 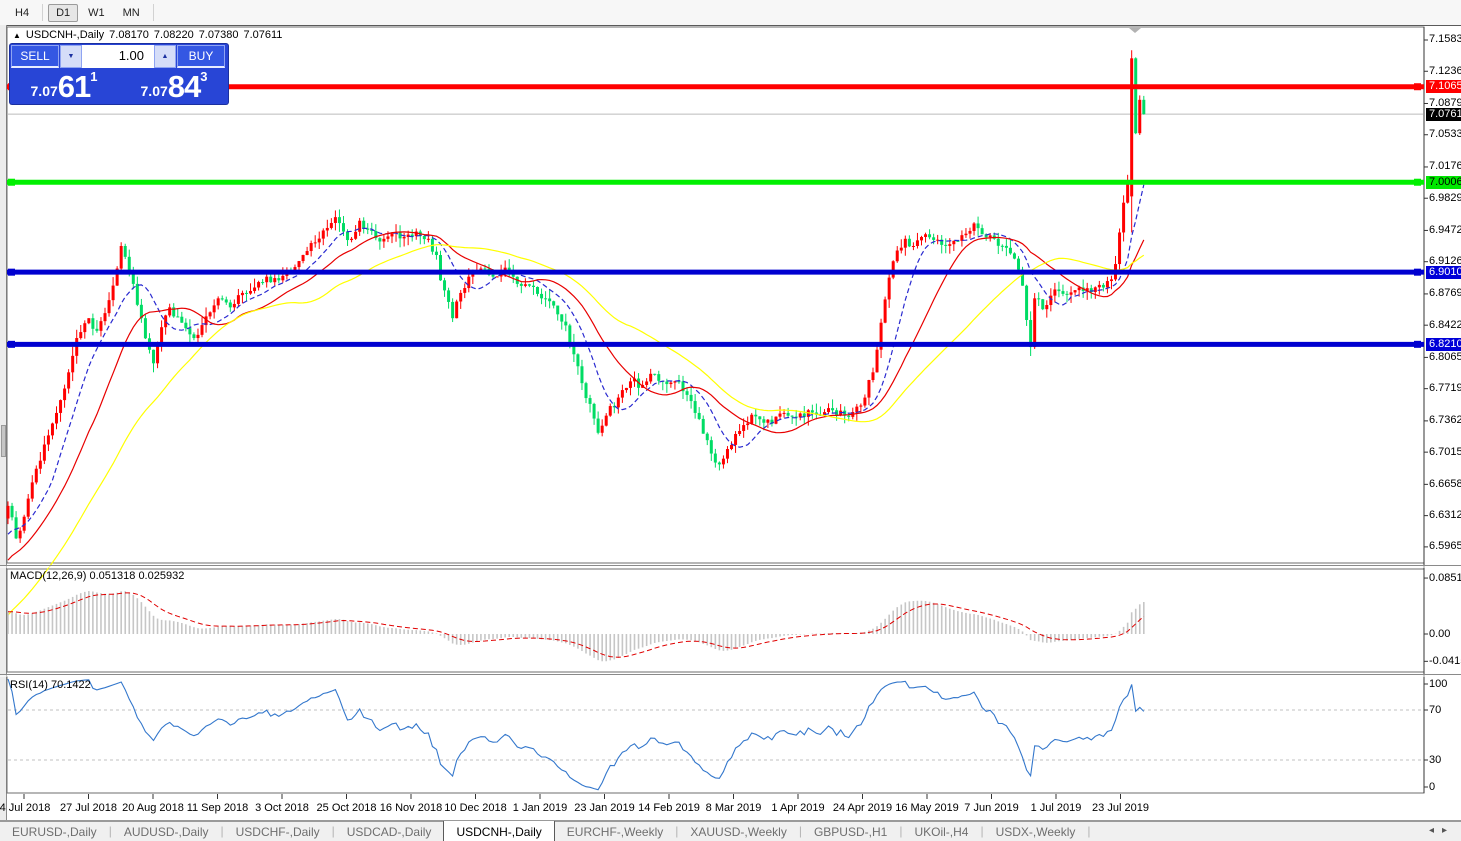 I want to click on ohlc-high: 7.08220, so click(x=173, y=35).